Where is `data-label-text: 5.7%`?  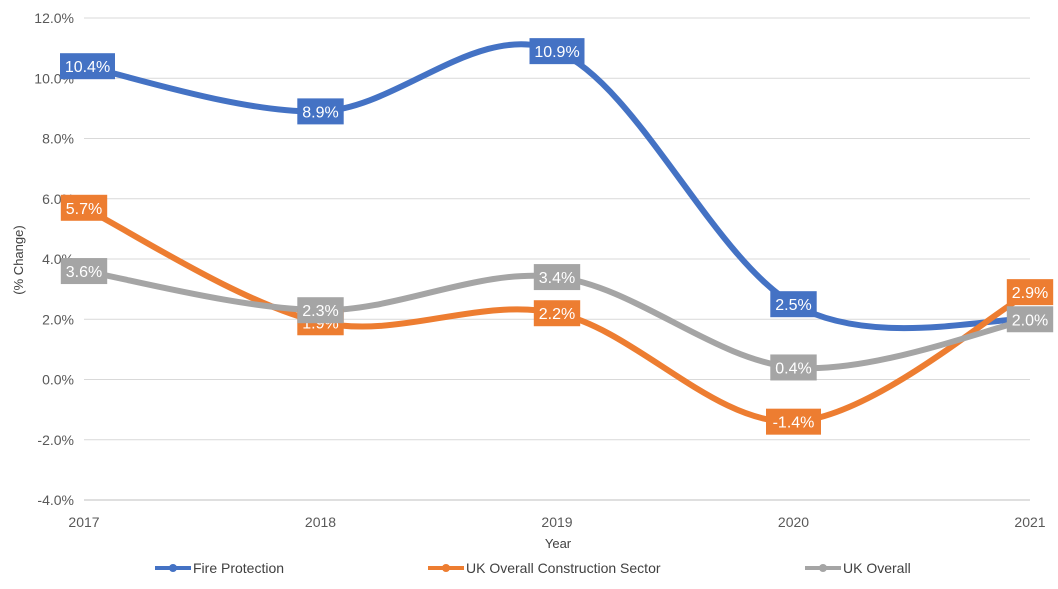 data-label-text: 5.7% is located at coordinates (84, 209).